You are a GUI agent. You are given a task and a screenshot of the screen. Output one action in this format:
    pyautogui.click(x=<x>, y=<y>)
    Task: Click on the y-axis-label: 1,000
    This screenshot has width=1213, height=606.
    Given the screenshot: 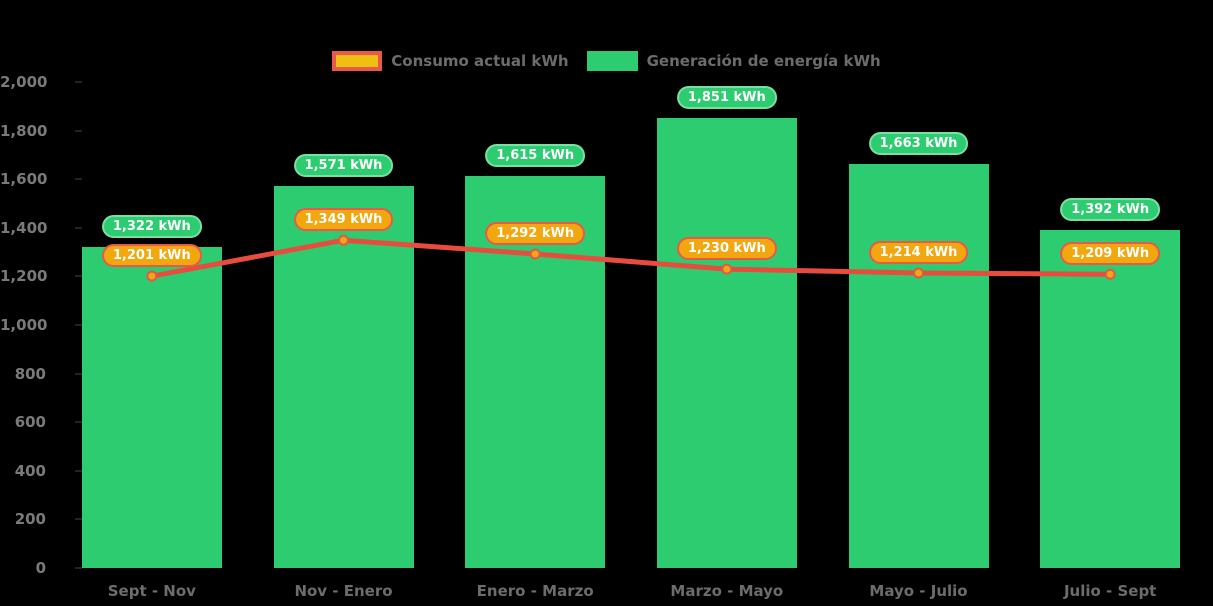 What is the action you would take?
    pyautogui.click(x=24, y=325)
    